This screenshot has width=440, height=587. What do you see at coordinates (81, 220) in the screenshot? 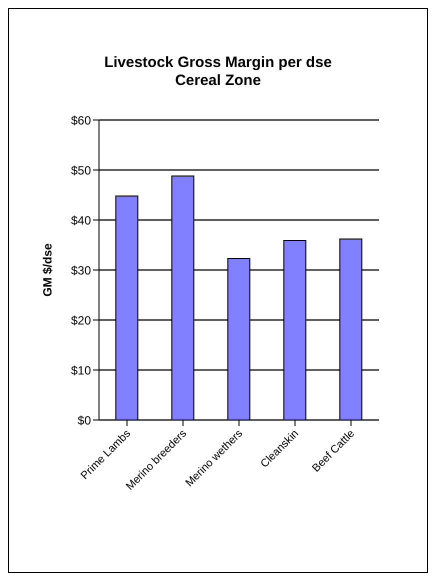
I see `y-tick-label: $40` at bounding box center [81, 220].